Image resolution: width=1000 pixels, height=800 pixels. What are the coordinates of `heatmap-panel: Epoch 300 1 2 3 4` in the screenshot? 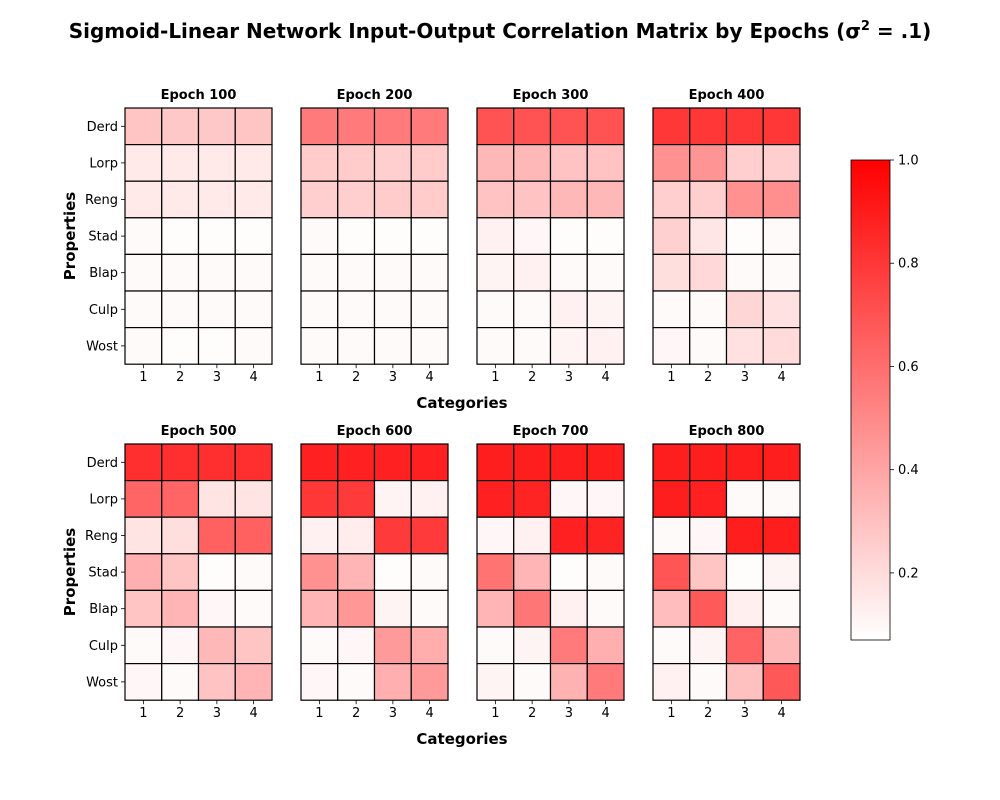 It's located at (550, 236).